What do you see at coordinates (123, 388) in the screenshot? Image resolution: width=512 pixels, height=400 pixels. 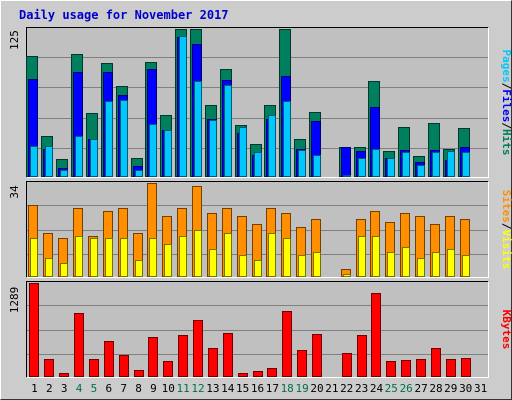 I see `x-tick-label: 7` at bounding box center [123, 388].